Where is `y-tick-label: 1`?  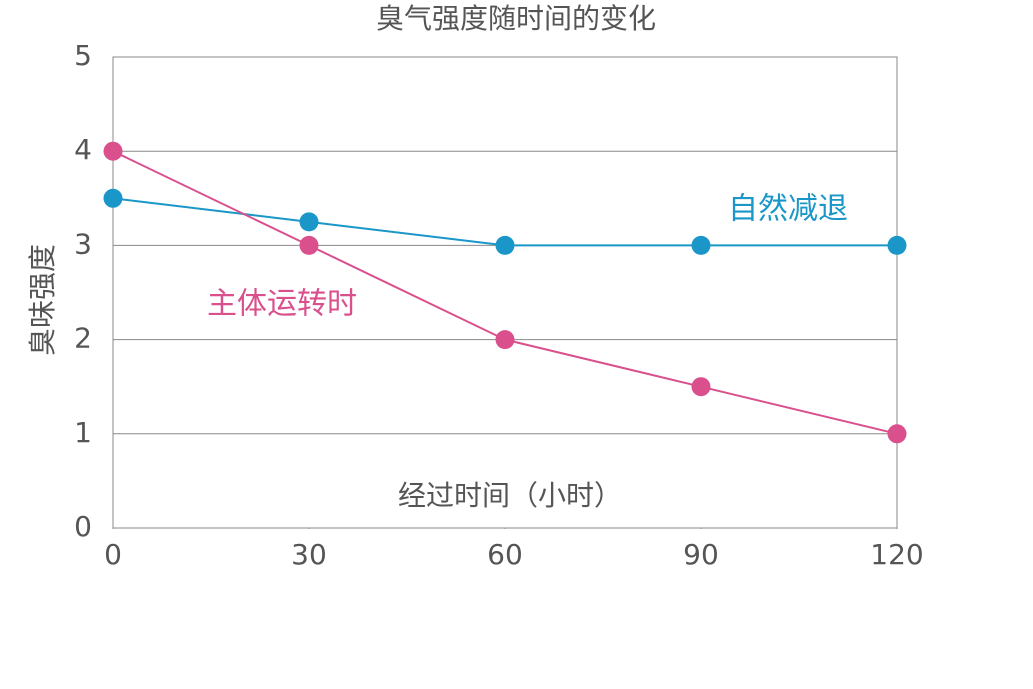
y-tick-label: 1 is located at coordinates (83, 432).